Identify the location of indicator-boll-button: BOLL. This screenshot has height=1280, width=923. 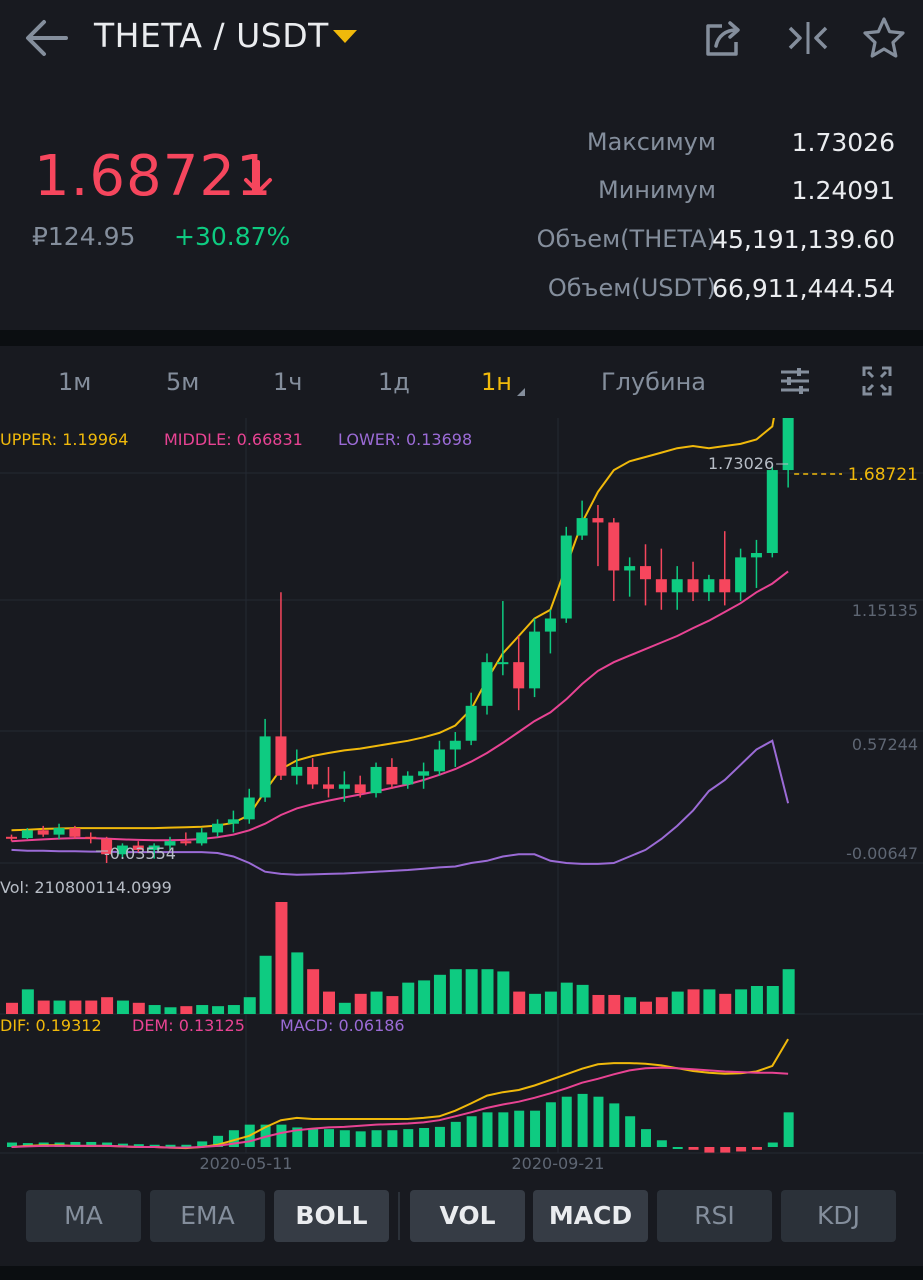
(331, 1216).